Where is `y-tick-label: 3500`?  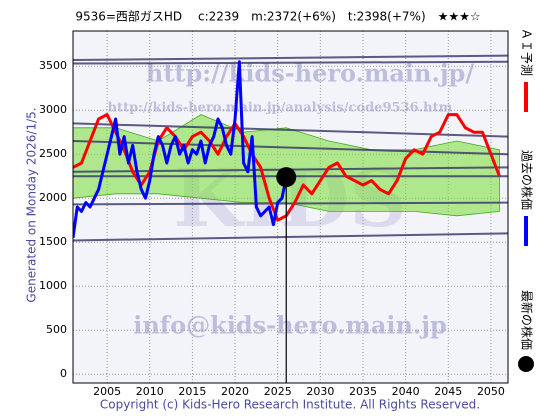 y-tick-label: 3500 is located at coordinates (53, 65).